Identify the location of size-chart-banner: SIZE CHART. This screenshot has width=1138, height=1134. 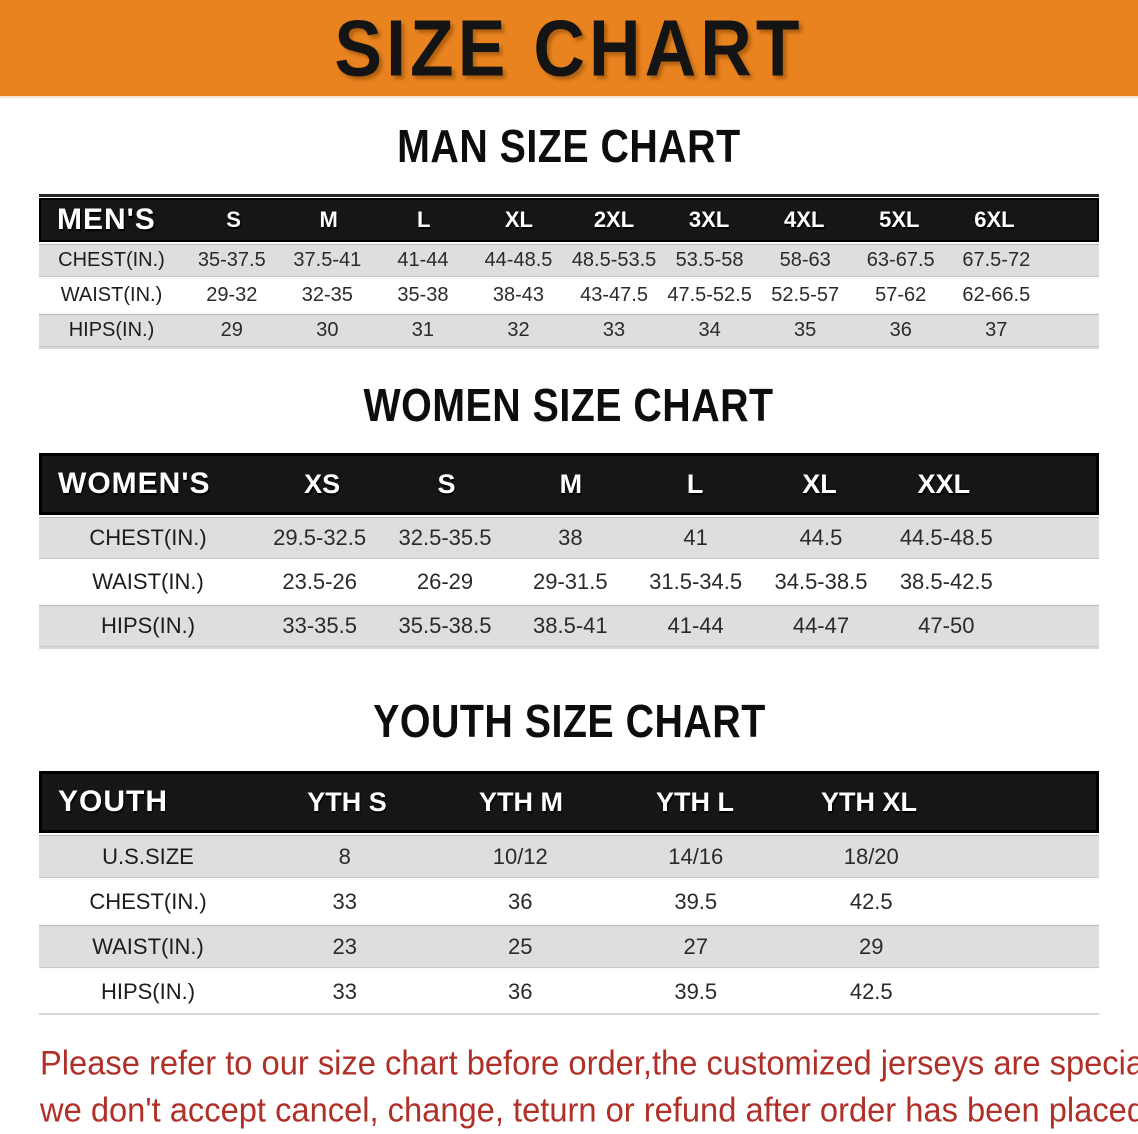
(569, 49).